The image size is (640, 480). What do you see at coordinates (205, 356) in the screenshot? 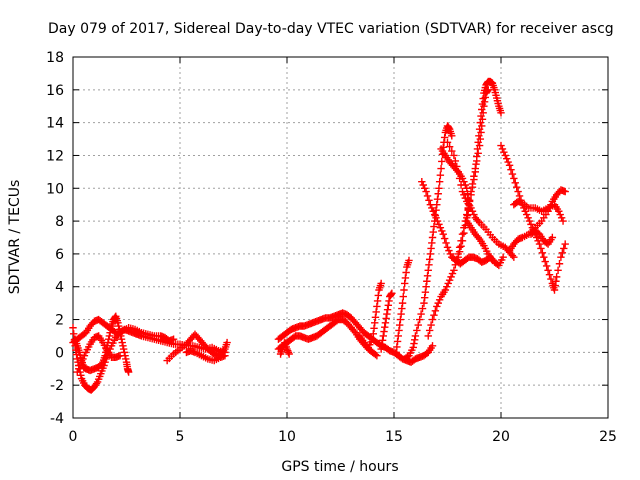
I see `series-arc6` at bounding box center [205, 356].